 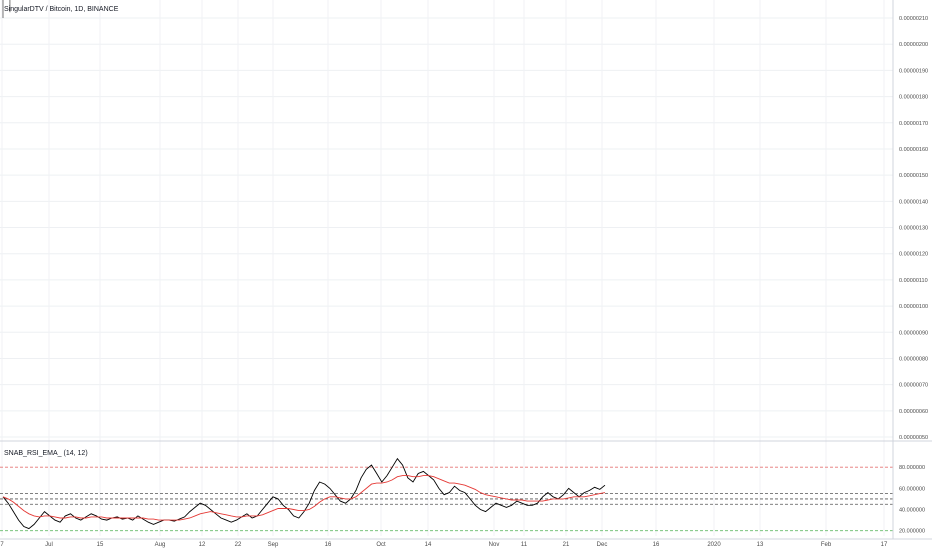 What do you see at coordinates (160, 545) in the screenshot?
I see `x-tick-label: Aug` at bounding box center [160, 545].